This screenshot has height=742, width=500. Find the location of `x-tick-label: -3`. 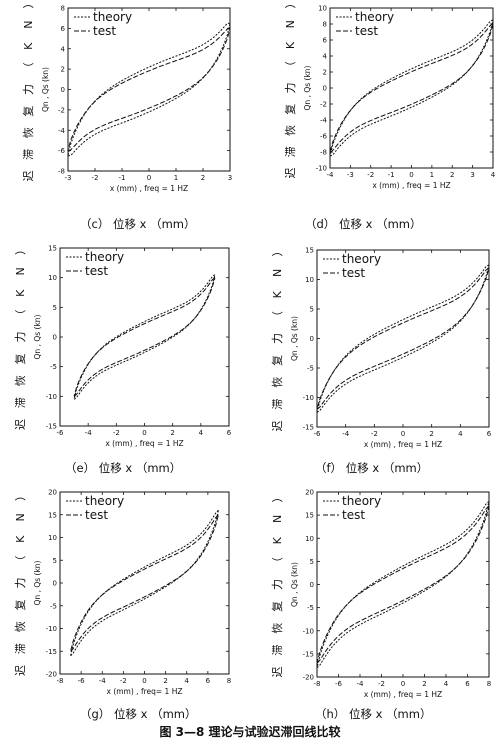

x-tick-label: -3 is located at coordinates (350, 175).